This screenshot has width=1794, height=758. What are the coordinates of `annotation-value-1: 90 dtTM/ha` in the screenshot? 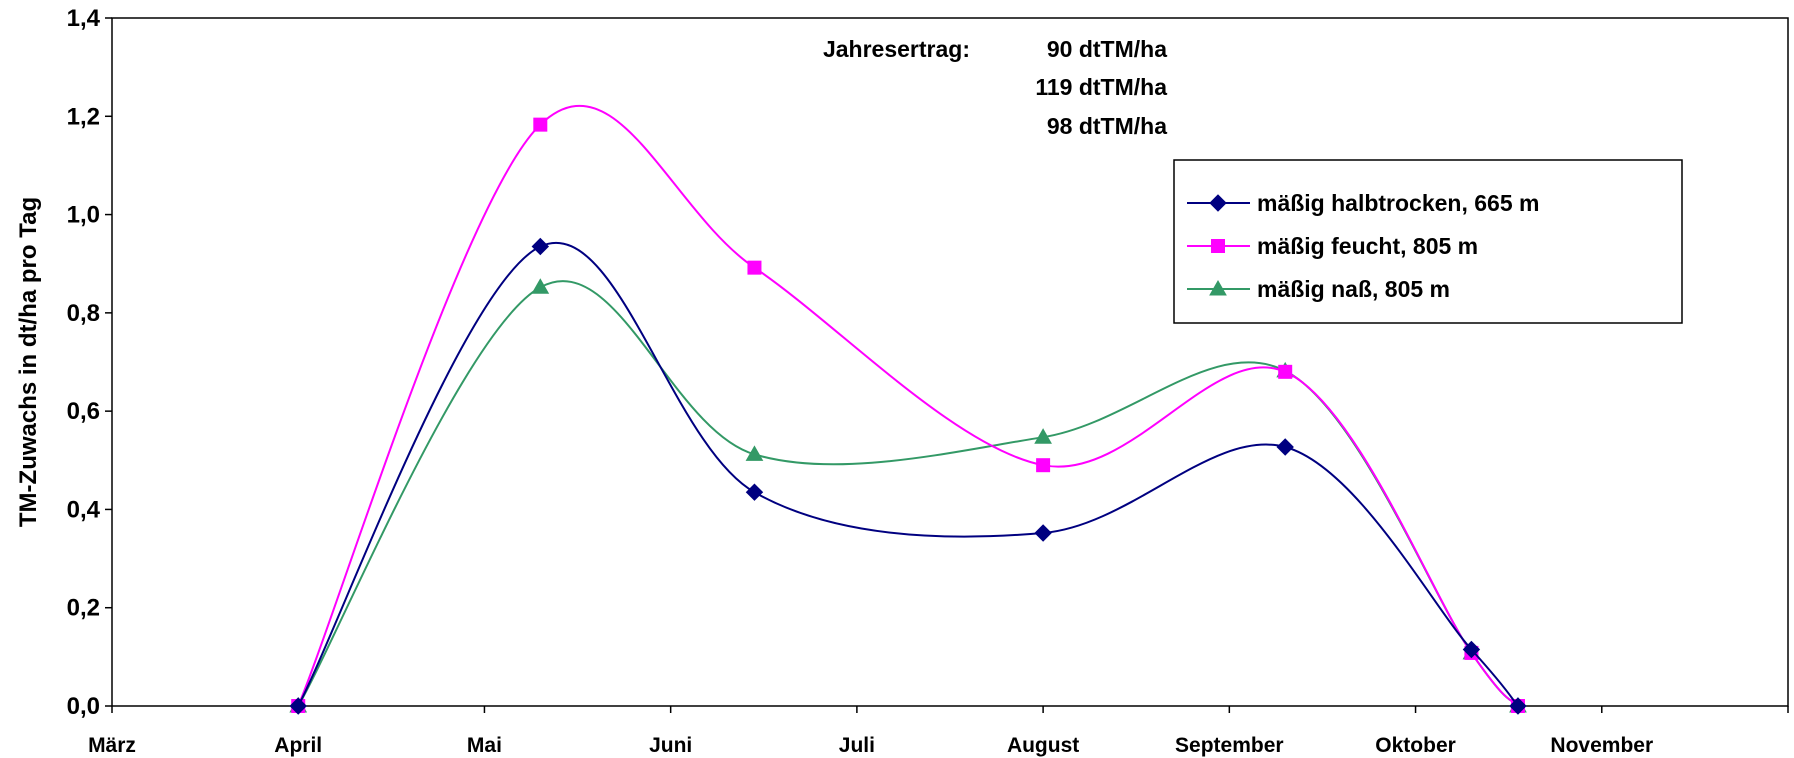 It's located at (1107, 49).